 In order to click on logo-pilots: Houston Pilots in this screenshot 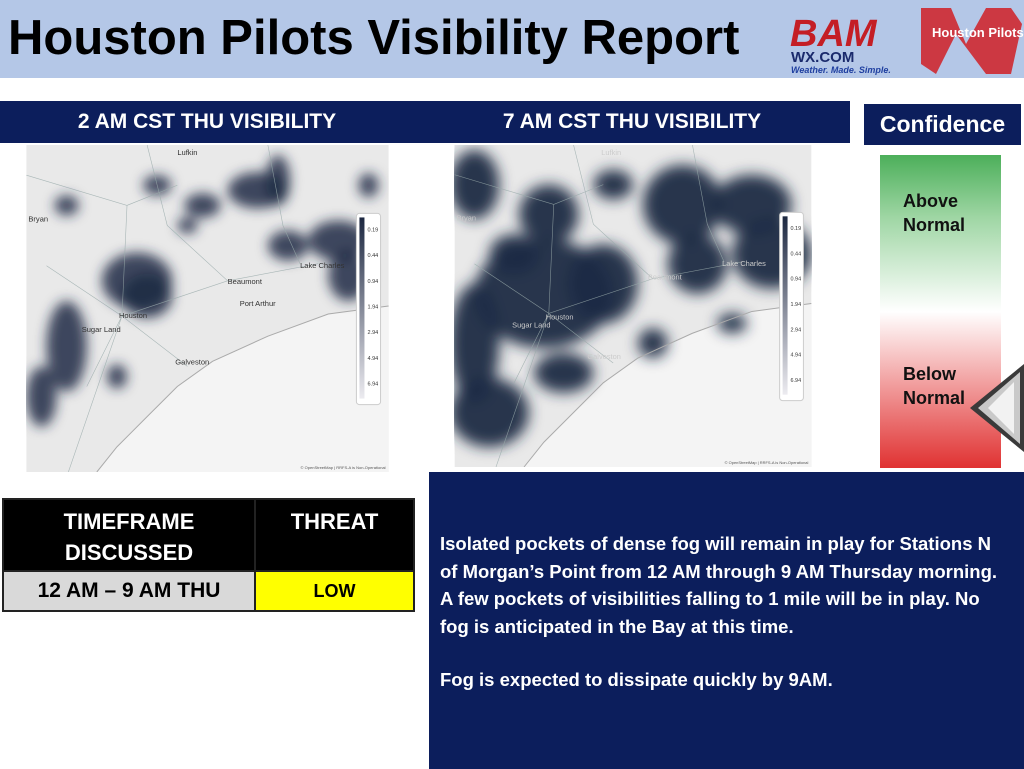, I will do `click(978, 32)`.